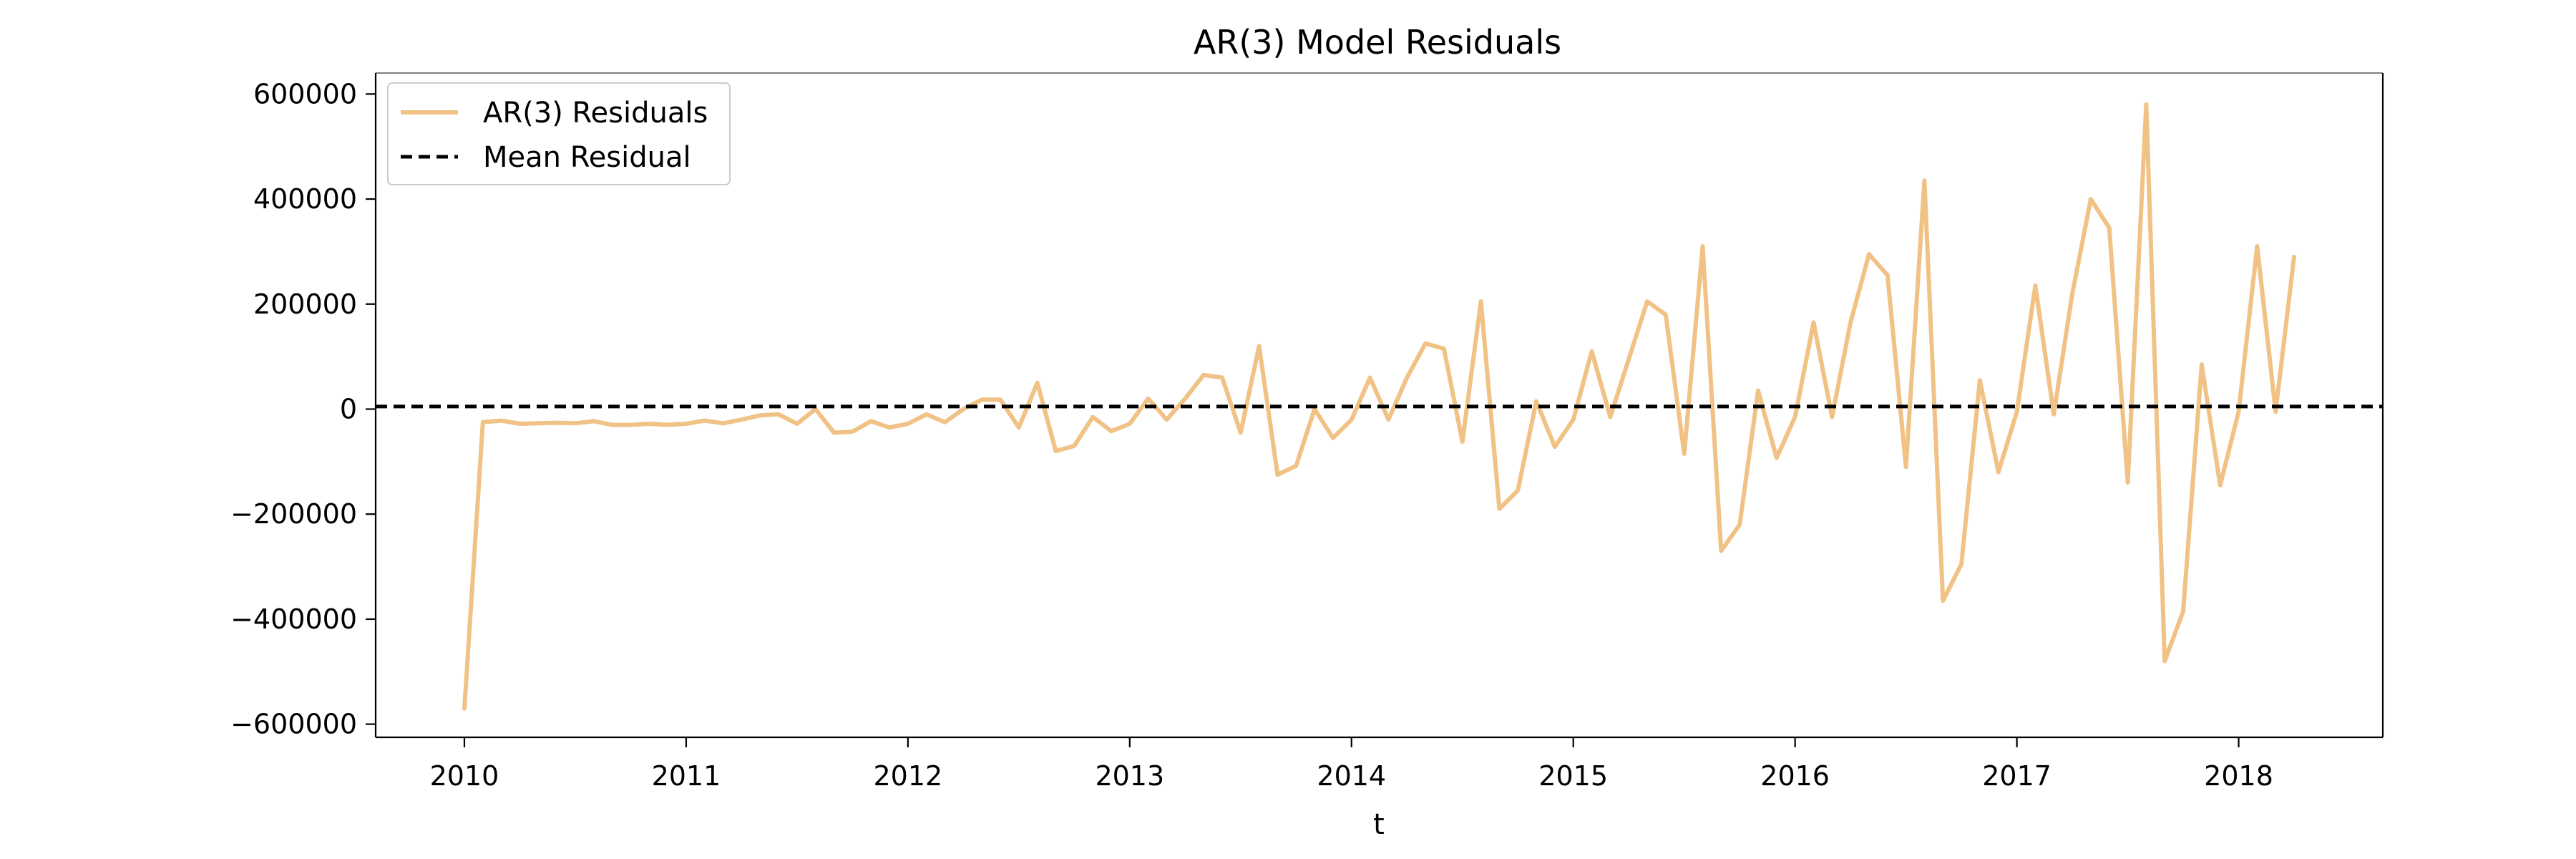 The image size is (2576, 859). Describe the element at coordinates (595, 113) in the screenshot. I see `legend-label-residuals: AR(3) Residuals` at that location.